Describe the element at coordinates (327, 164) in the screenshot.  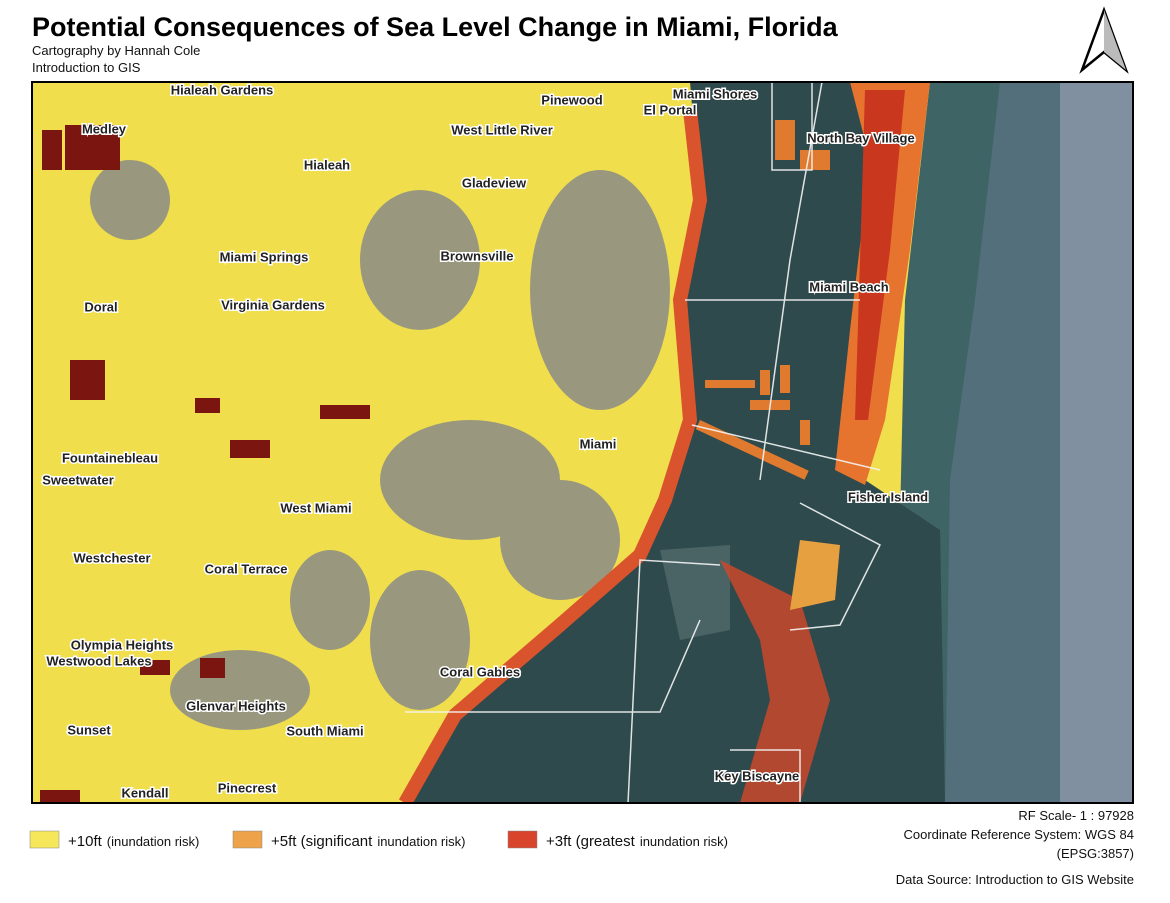
I see `place-label: Hialeah` at that location.